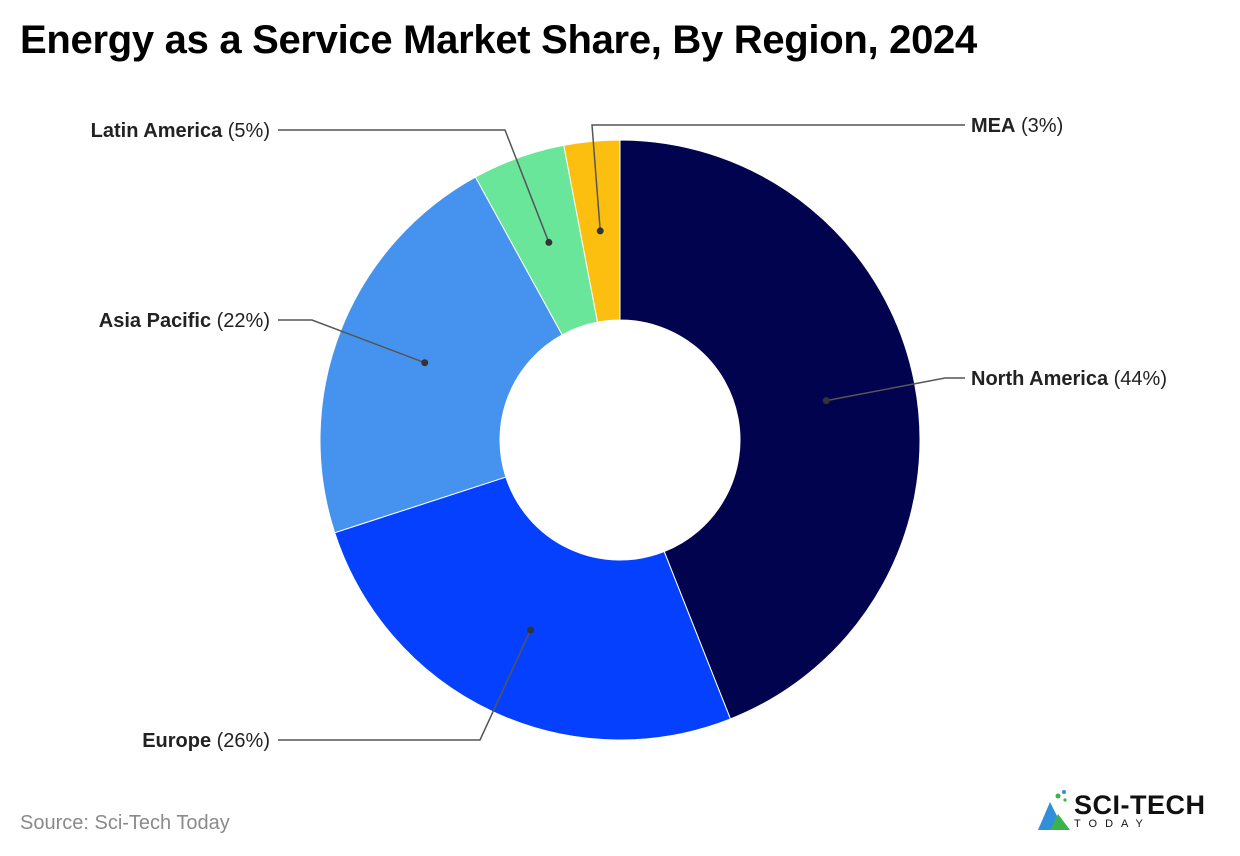  Describe the element at coordinates (441, 355) in the screenshot. I see `slice-asia-pacific` at that location.